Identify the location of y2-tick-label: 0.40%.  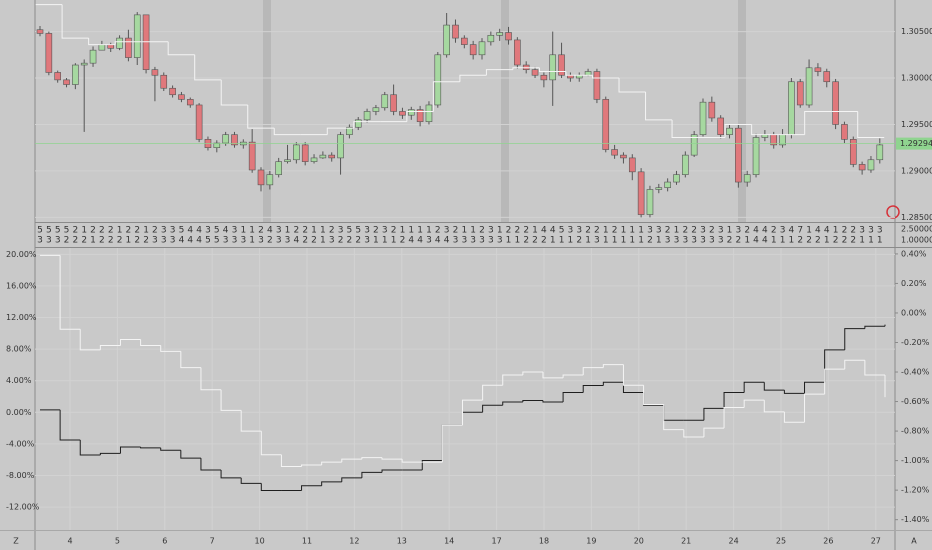
(914, 253).